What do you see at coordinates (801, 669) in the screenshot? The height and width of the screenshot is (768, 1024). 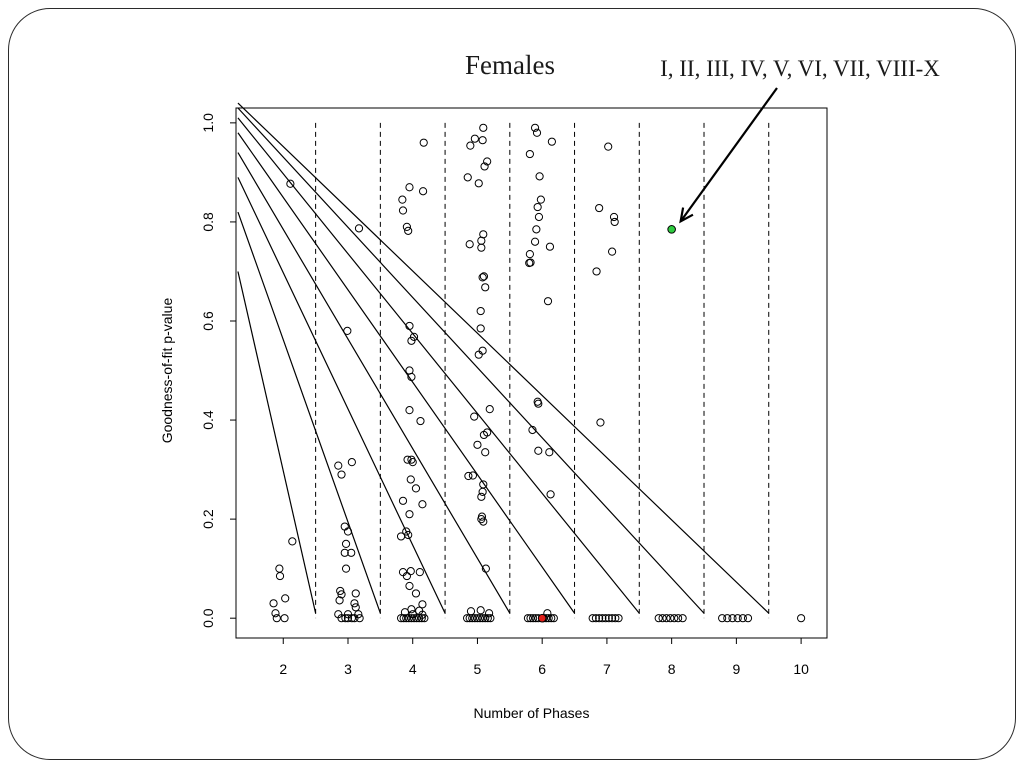 I see `x-tick-label: 10` at bounding box center [801, 669].